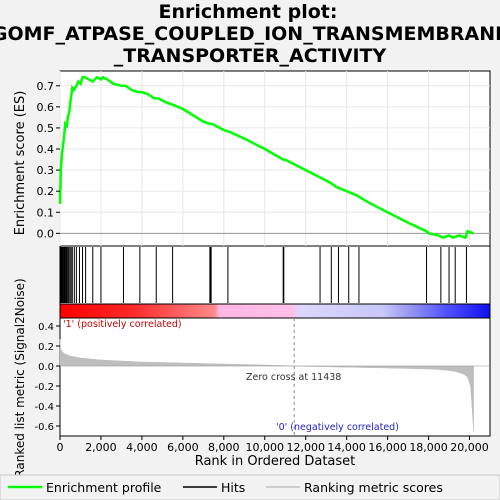 The image size is (500, 500). What do you see at coordinates (293, 377) in the screenshot?
I see `zero-cross-label: Zero cross at 11438` at bounding box center [293, 377].